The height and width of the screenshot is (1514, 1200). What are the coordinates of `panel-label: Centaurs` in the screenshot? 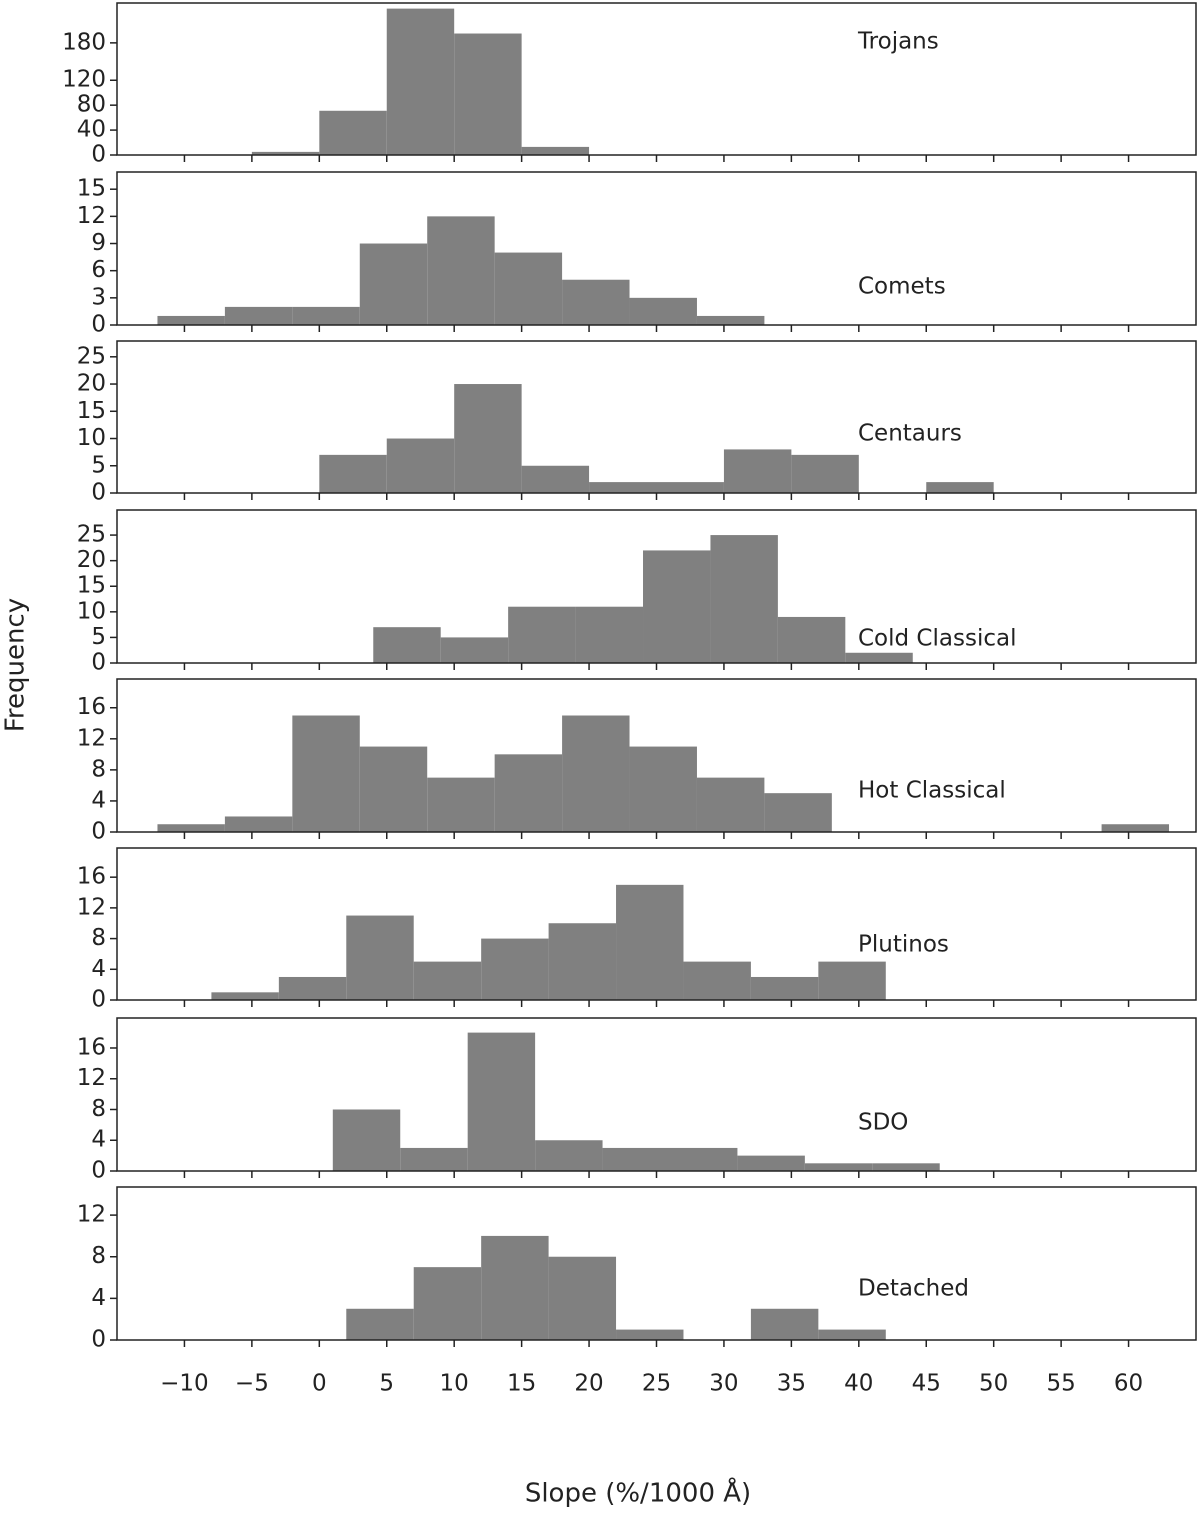 It's located at (910, 434).